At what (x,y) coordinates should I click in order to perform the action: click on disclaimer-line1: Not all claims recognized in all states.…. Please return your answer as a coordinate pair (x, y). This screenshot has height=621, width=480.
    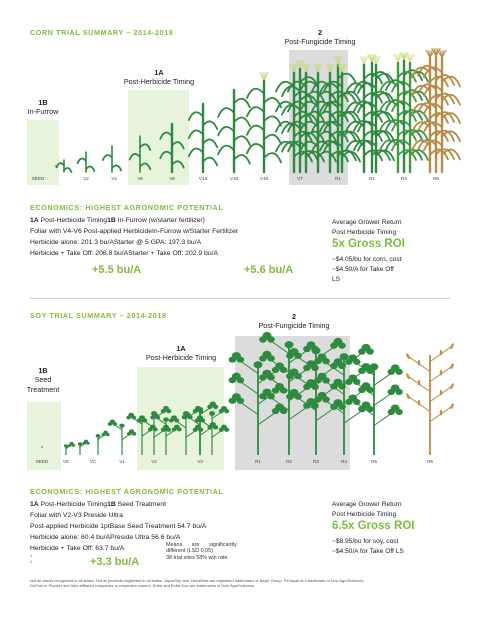
    Looking at the image, I should click on (197, 580).